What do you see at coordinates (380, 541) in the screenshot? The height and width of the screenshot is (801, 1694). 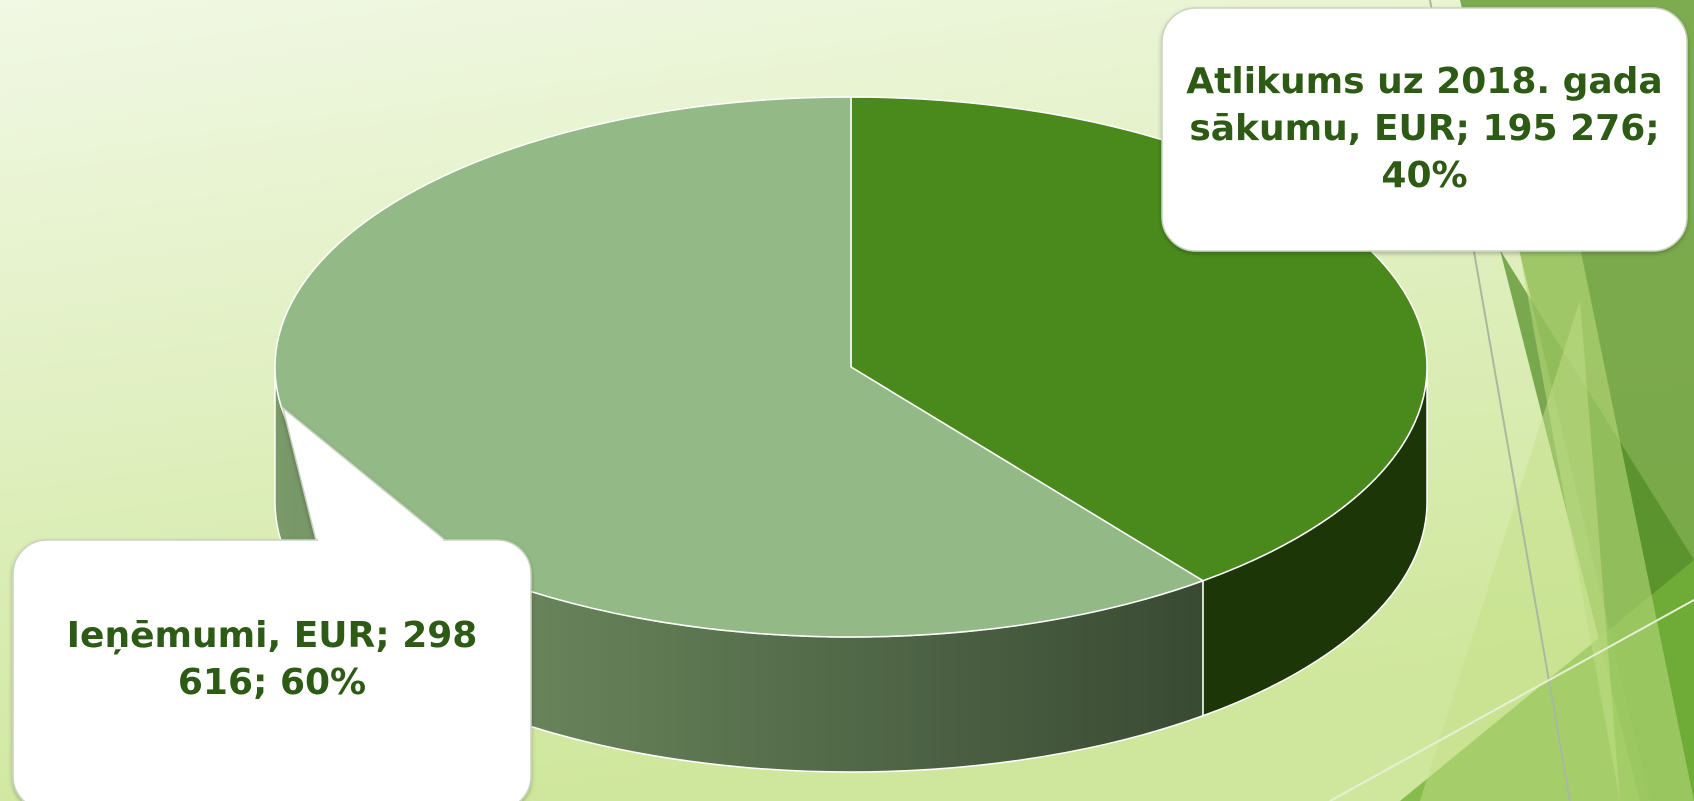 I see `callout-joint` at bounding box center [380, 541].